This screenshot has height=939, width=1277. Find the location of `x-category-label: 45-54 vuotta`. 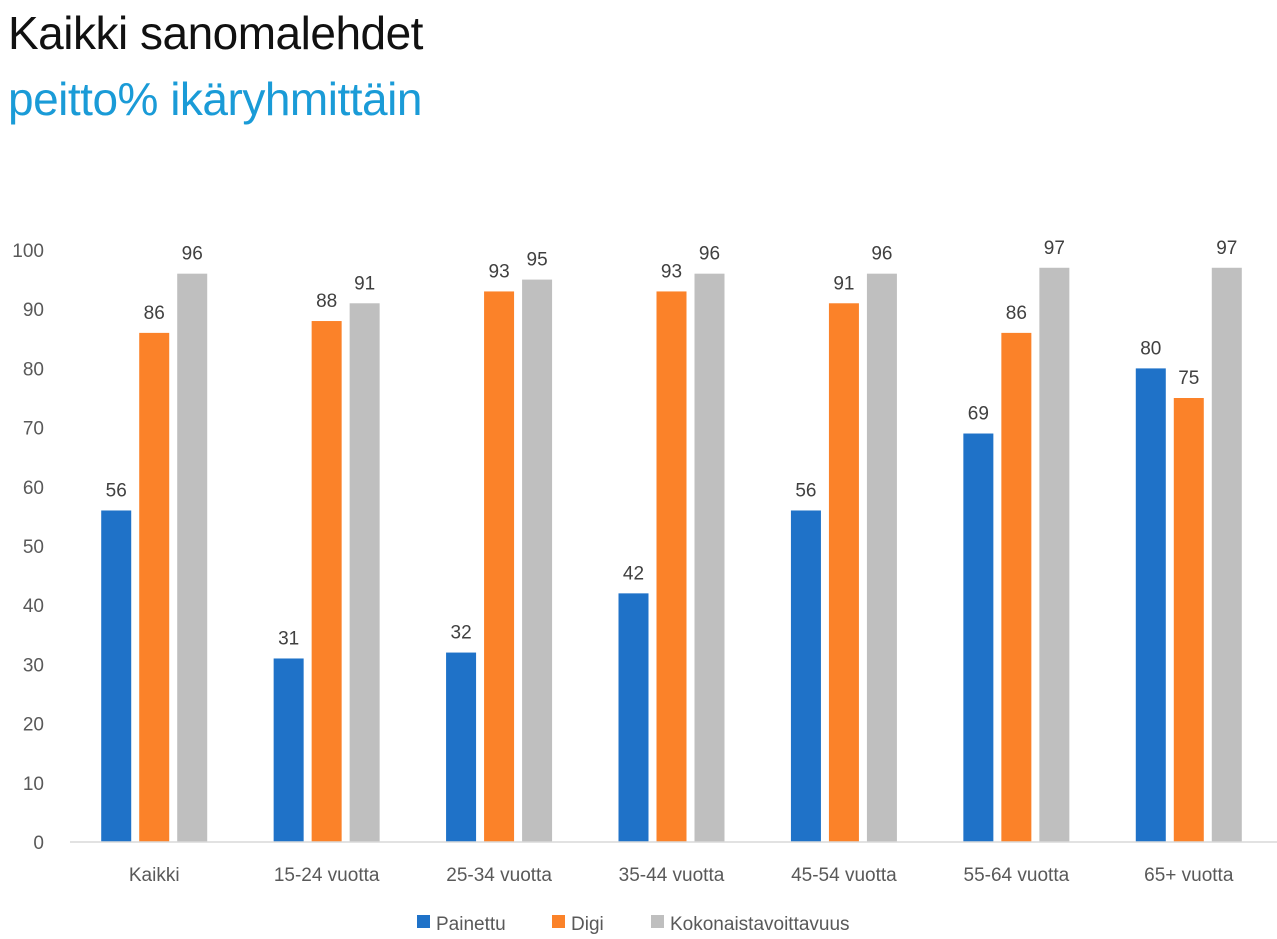

x-category-label: 45-54 vuotta is located at coordinates (844, 875).